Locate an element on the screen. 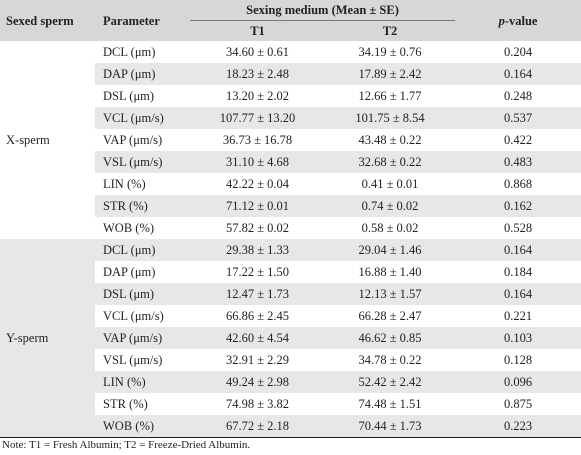  table-row: DSL (μm) 13.20 ± 2.02 12.66 ± 1.77 0.248 is located at coordinates (290, 96).